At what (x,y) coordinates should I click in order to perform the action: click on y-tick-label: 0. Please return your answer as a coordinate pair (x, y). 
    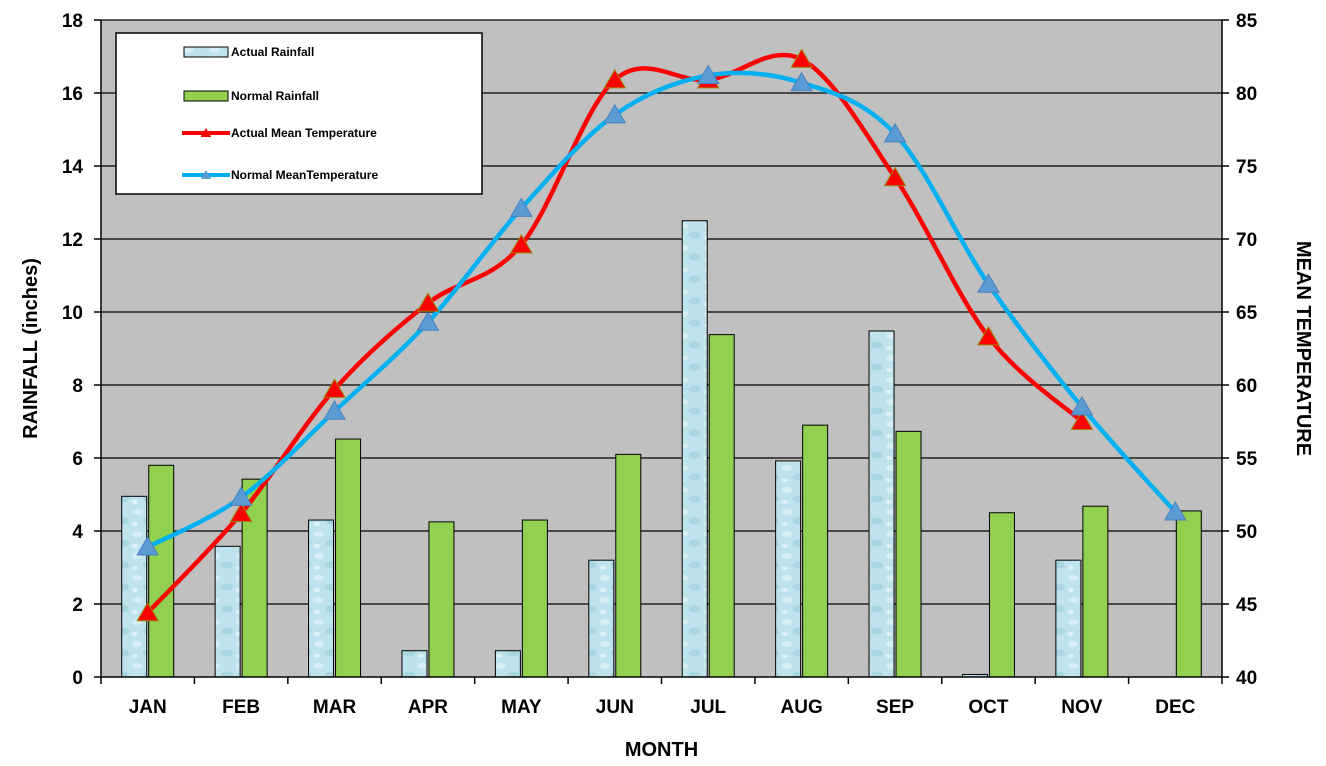
    Looking at the image, I should click on (77, 678).